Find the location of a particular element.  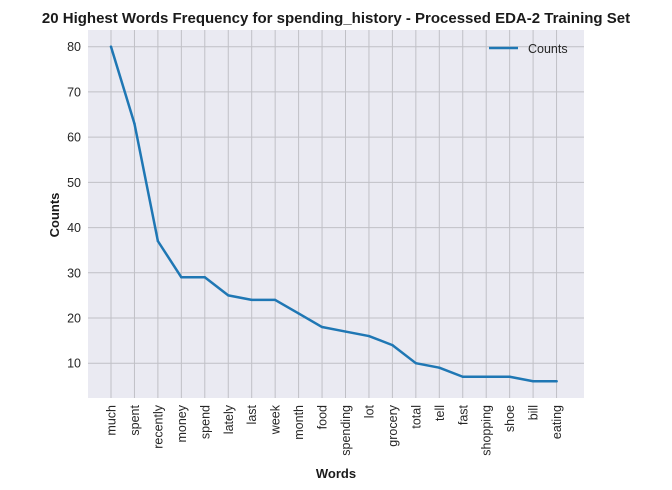

x-tick-label: food is located at coordinates (323, 417).